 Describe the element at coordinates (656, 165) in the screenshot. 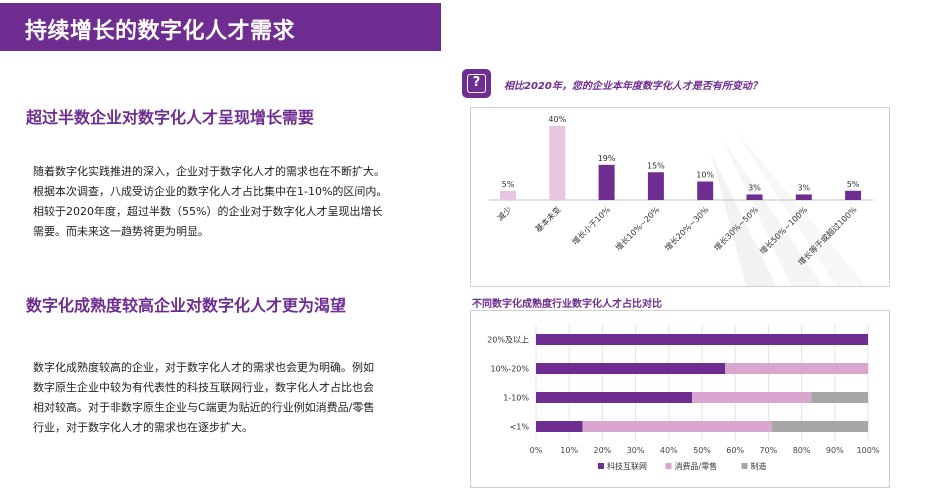

I see `data-label: 15%` at that location.